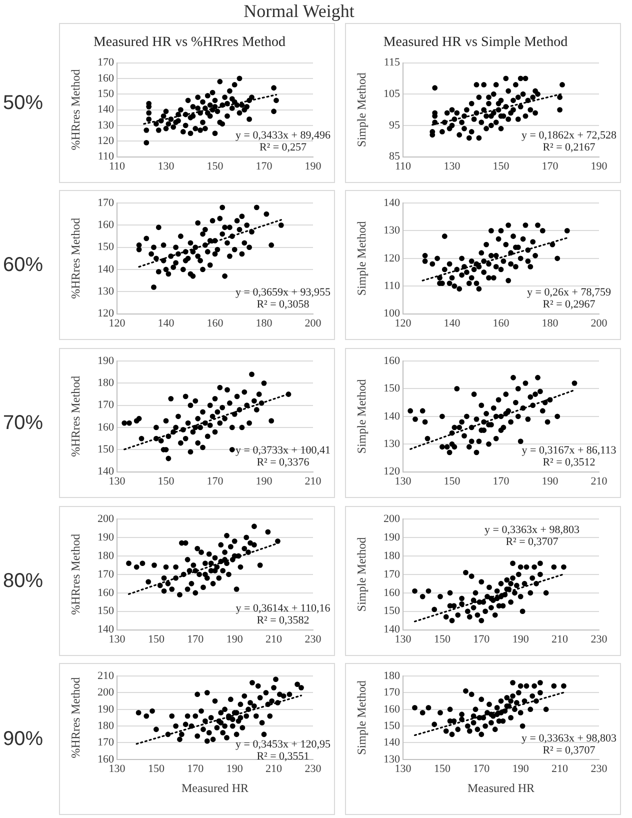 The image size is (632, 818). I want to click on annotation: R² = 0,3376, so click(283, 462).